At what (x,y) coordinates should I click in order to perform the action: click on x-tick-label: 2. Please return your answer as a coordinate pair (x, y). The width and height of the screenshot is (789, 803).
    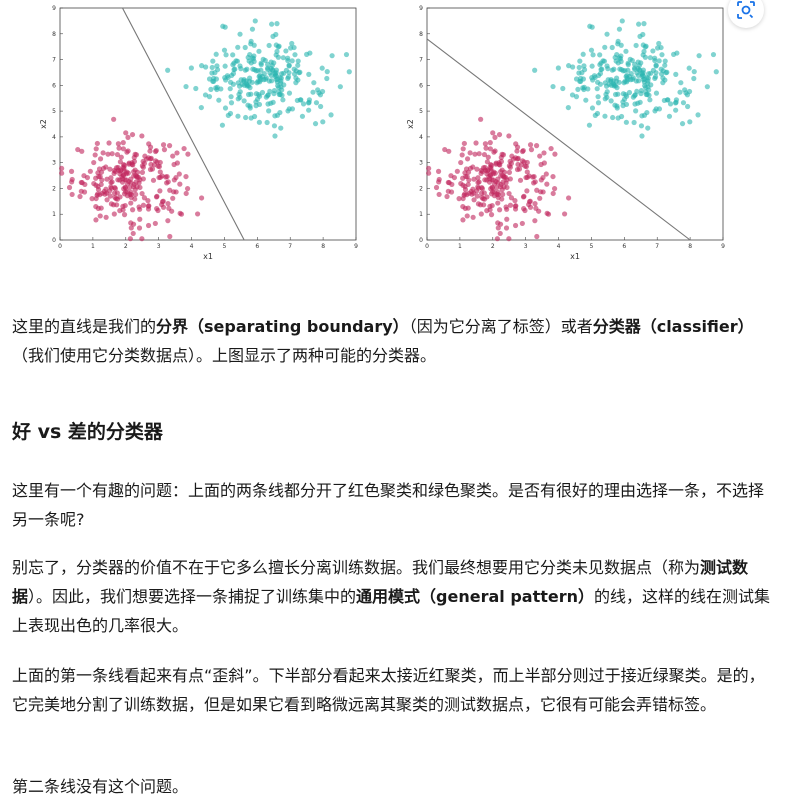
    Looking at the image, I should click on (126, 246).